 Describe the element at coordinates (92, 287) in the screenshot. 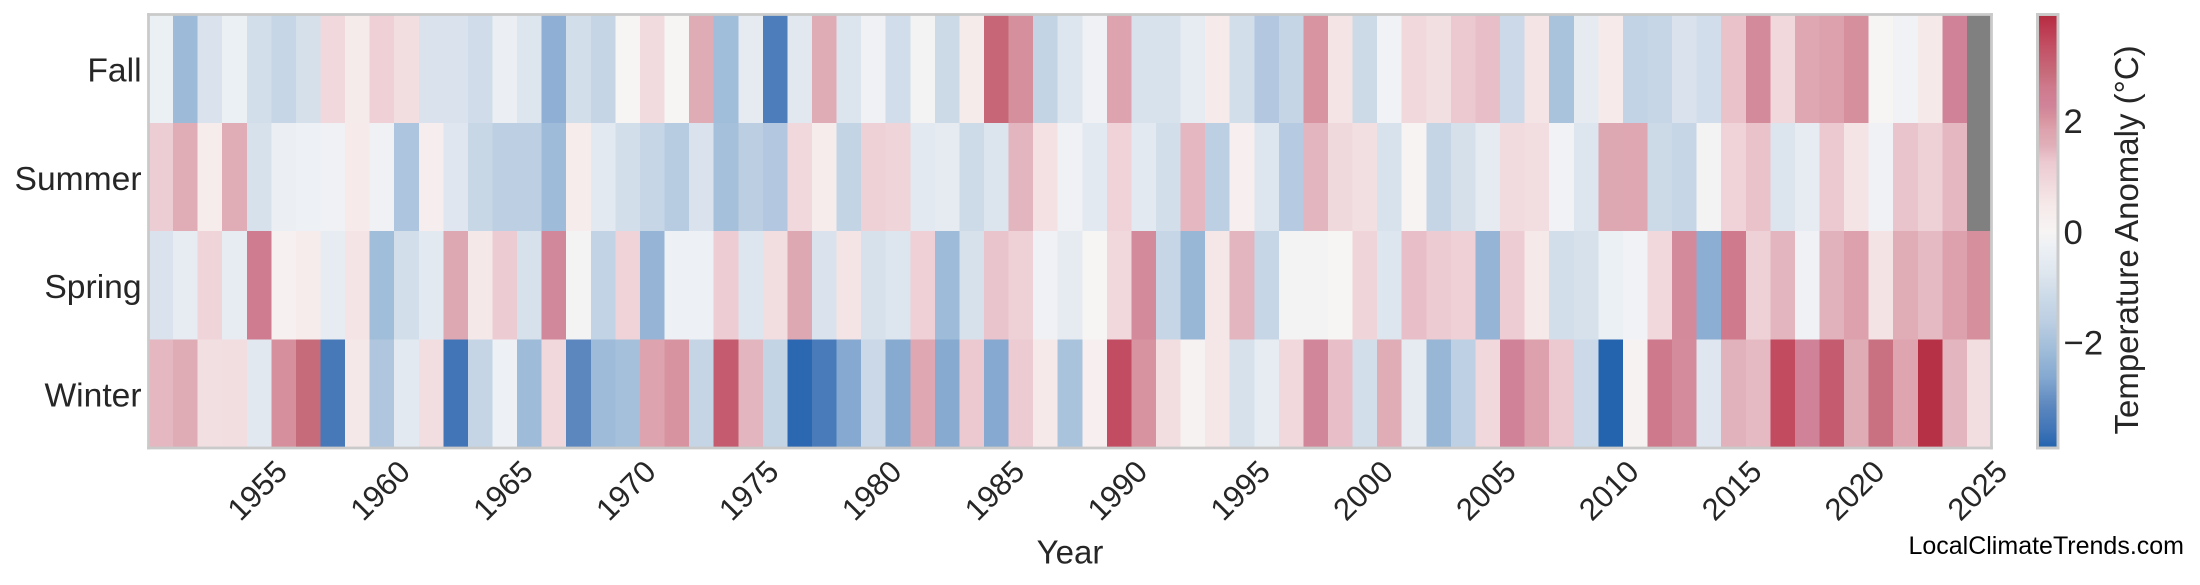

I see `svg-text: Spring` at that location.